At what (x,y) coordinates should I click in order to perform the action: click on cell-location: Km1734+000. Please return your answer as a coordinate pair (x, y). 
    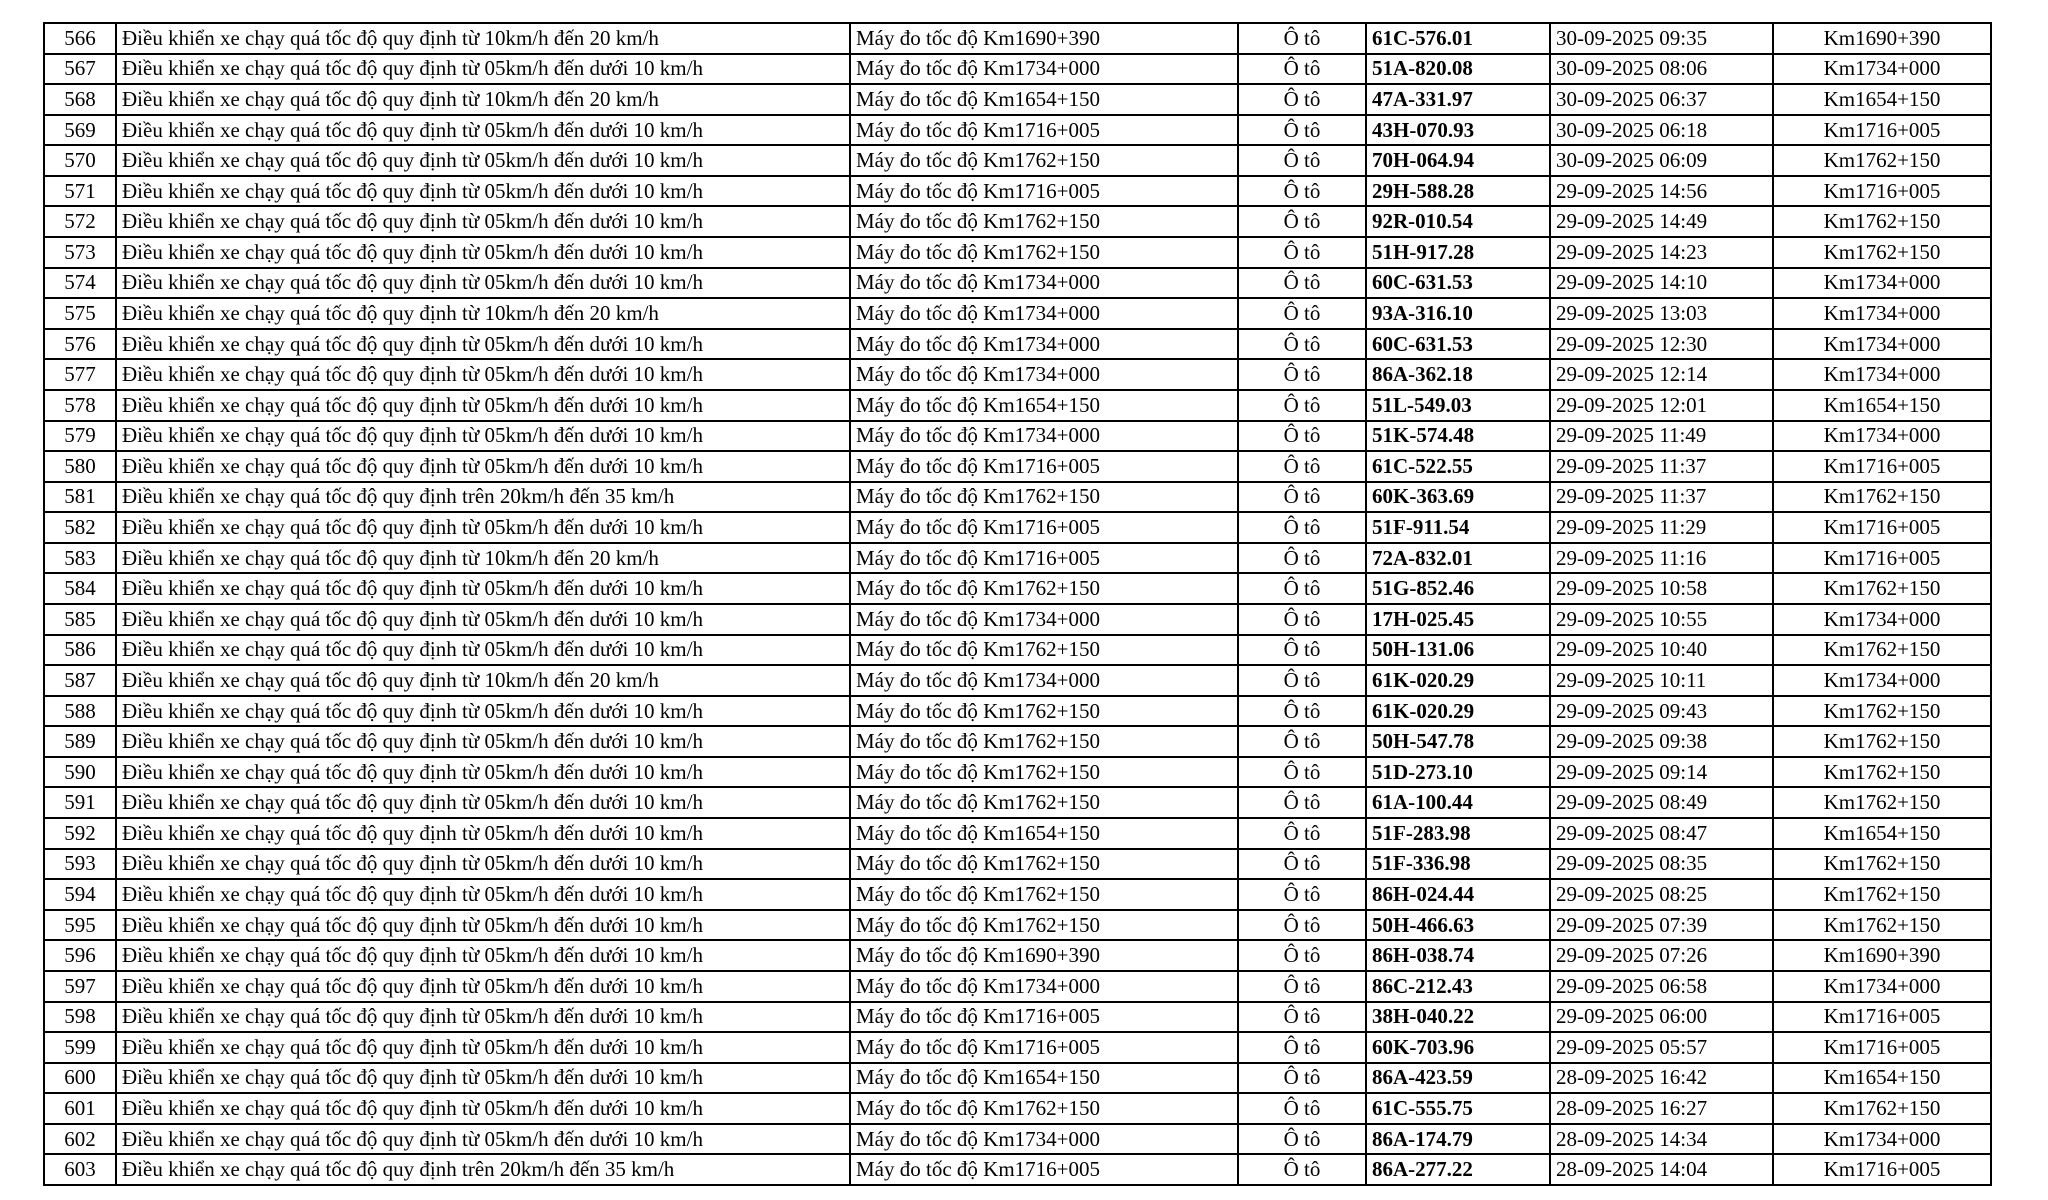
    Looking at the image, I should click on (1882, 680).